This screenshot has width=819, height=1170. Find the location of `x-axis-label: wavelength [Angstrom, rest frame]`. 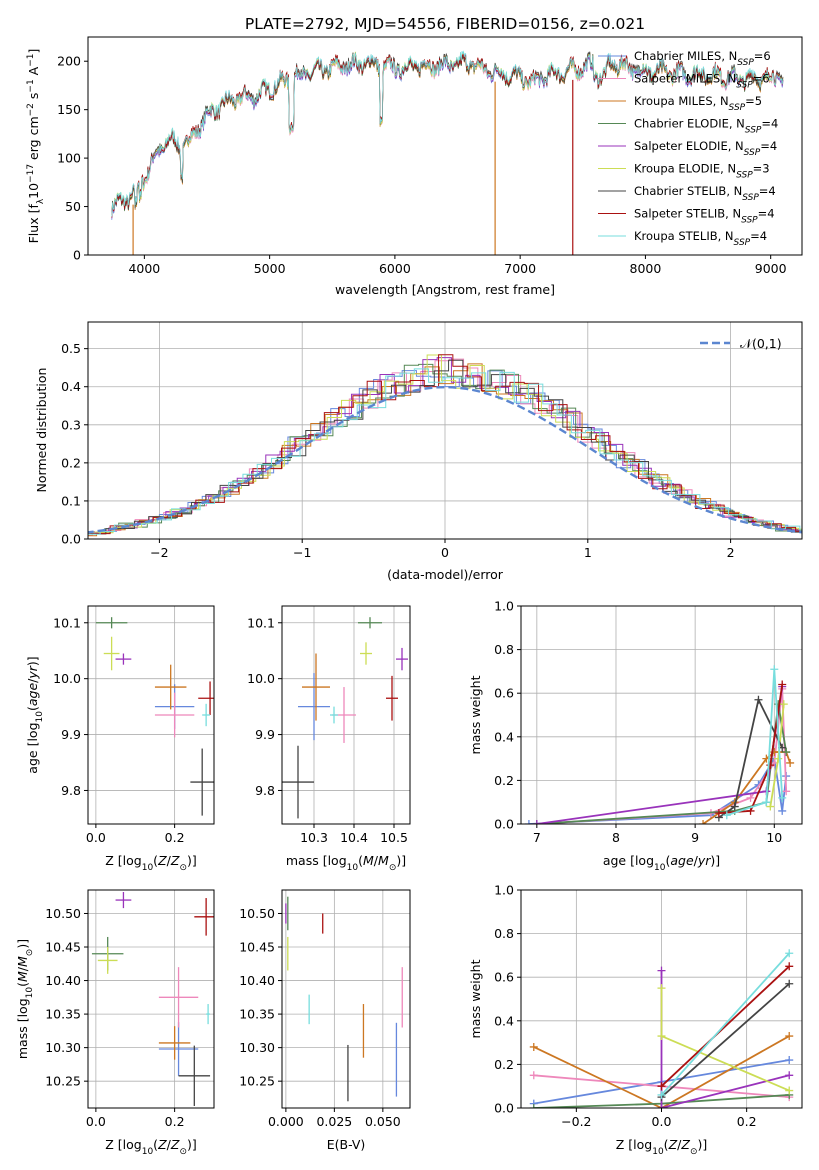

x-axis-label: wavelength [Angstrom, rest frame] is located at coordinates (445, 289).